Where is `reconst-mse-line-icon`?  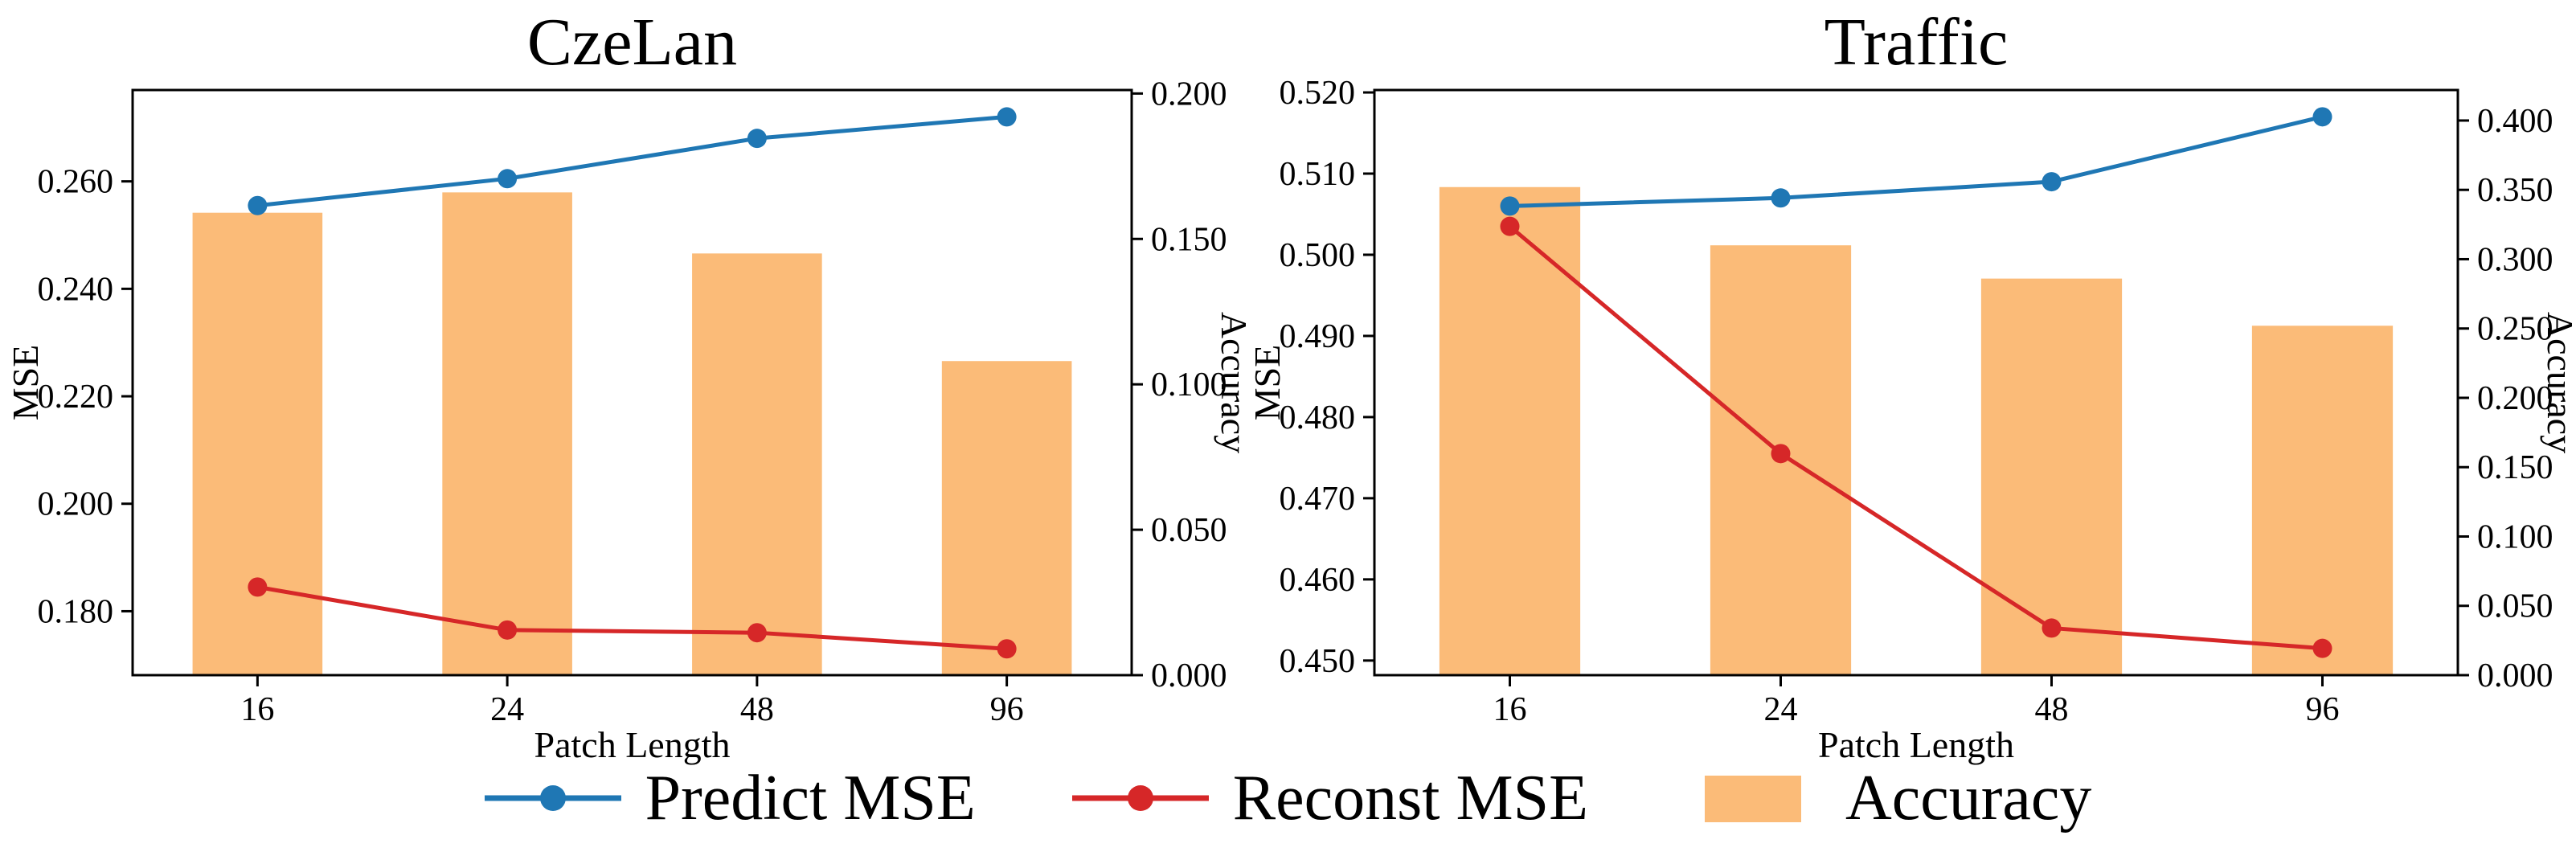
reconst-mse-line-icon is located at coordinates (1140, 798).